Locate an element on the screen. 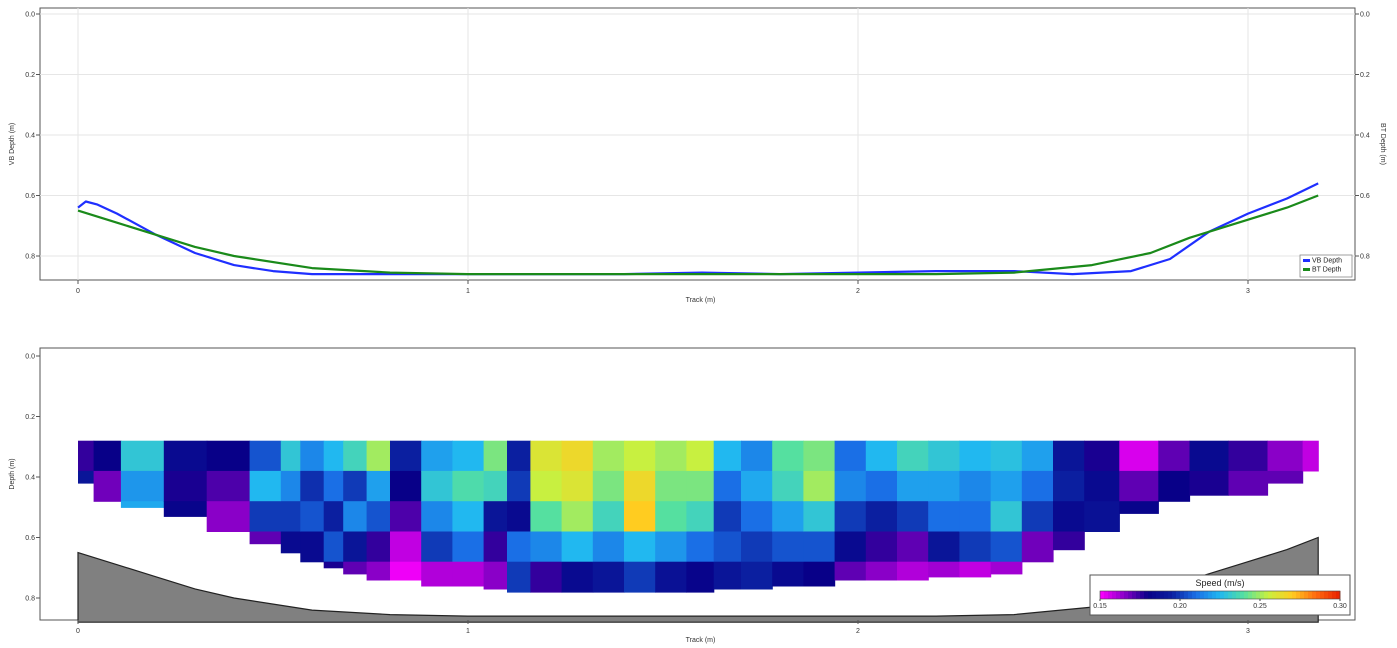 This screenshot has height=648, width=1397. colorbar: Speed (m/s) 0.15 0.20 0.25 0.30 is located at coordinates (1220, 595).